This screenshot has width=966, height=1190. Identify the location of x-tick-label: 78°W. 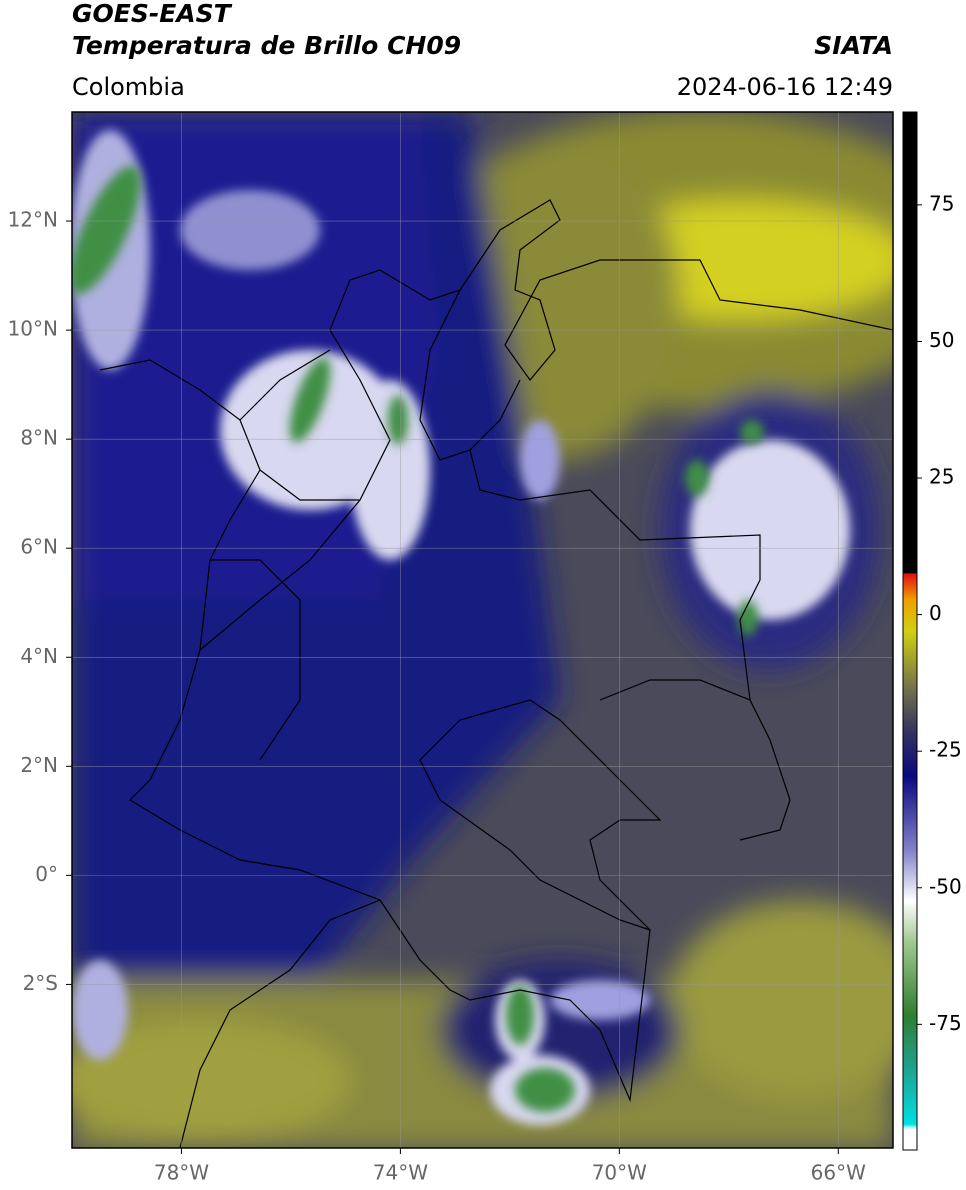
(181, 1173).